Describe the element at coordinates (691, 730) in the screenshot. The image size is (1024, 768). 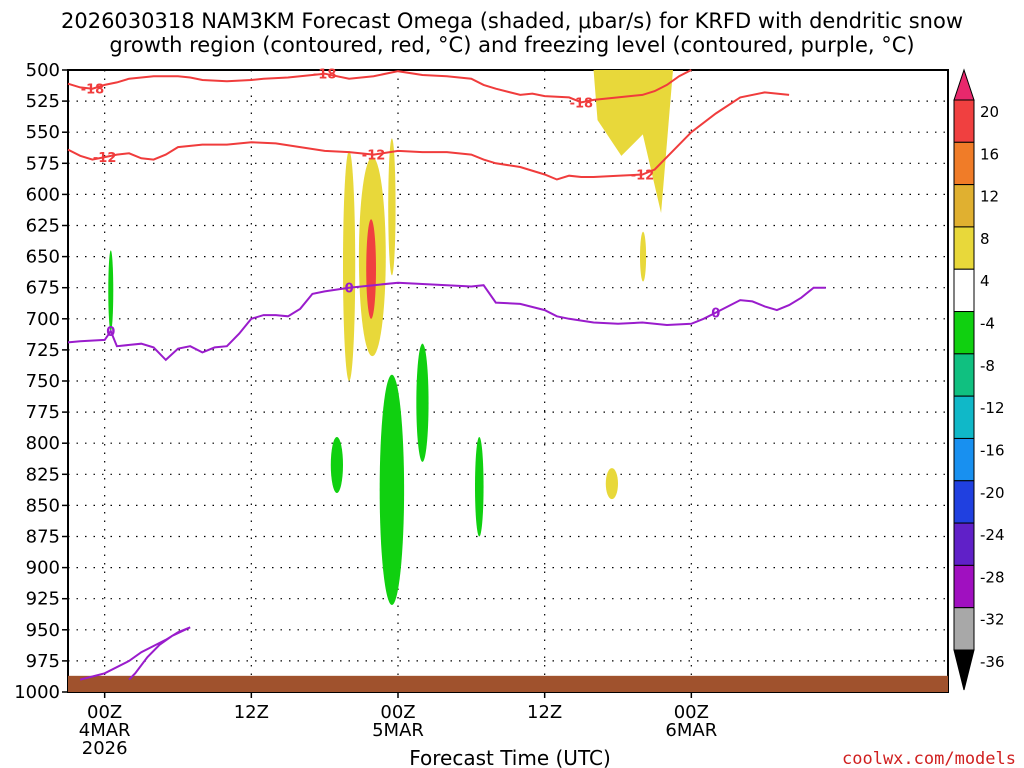
I see `x-tick-date: 6MAR` at that location.